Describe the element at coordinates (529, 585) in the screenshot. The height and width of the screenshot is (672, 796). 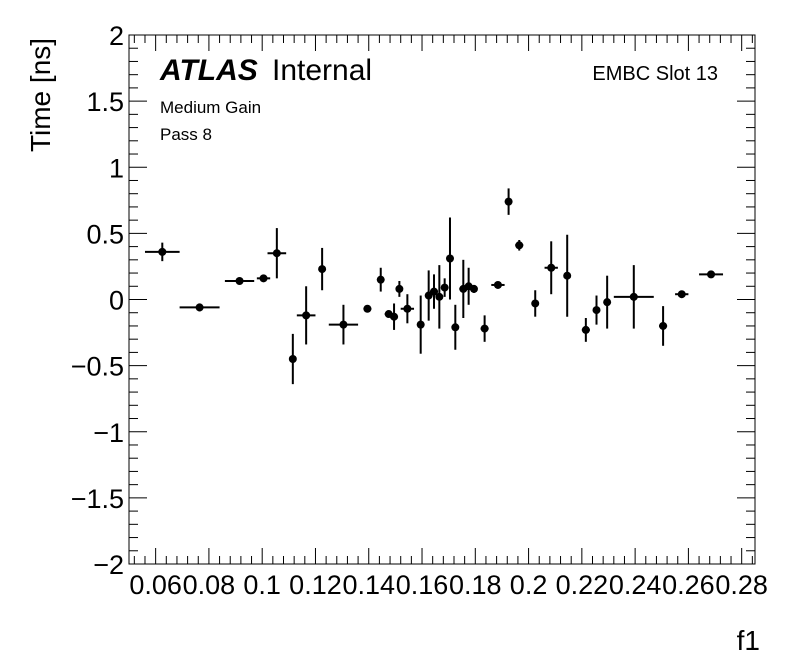
I see `x-tick-label: 0.2` at that location.